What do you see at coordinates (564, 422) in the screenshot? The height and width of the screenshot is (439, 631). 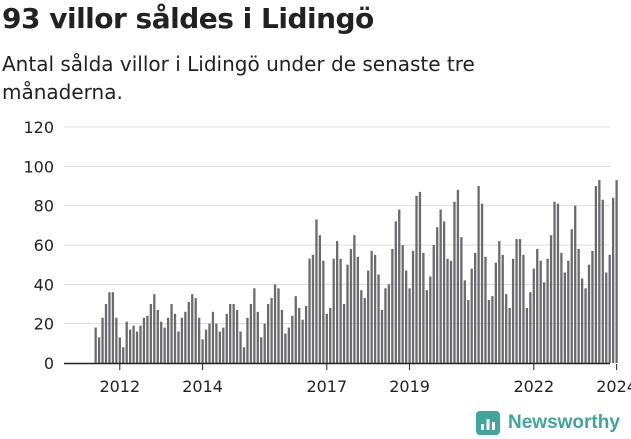 I see `brand-name: Newsworthy` at bounding box center [564, 422].